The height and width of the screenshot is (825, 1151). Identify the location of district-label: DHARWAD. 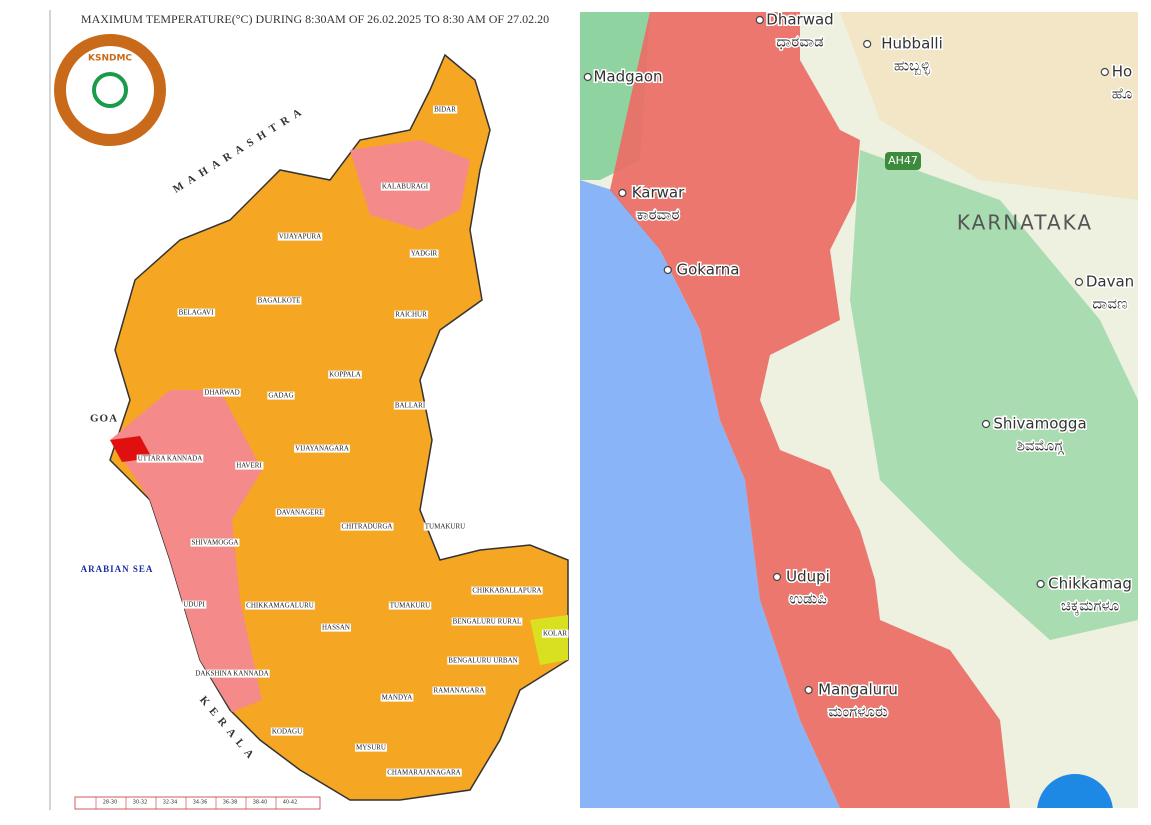
(221, 393).